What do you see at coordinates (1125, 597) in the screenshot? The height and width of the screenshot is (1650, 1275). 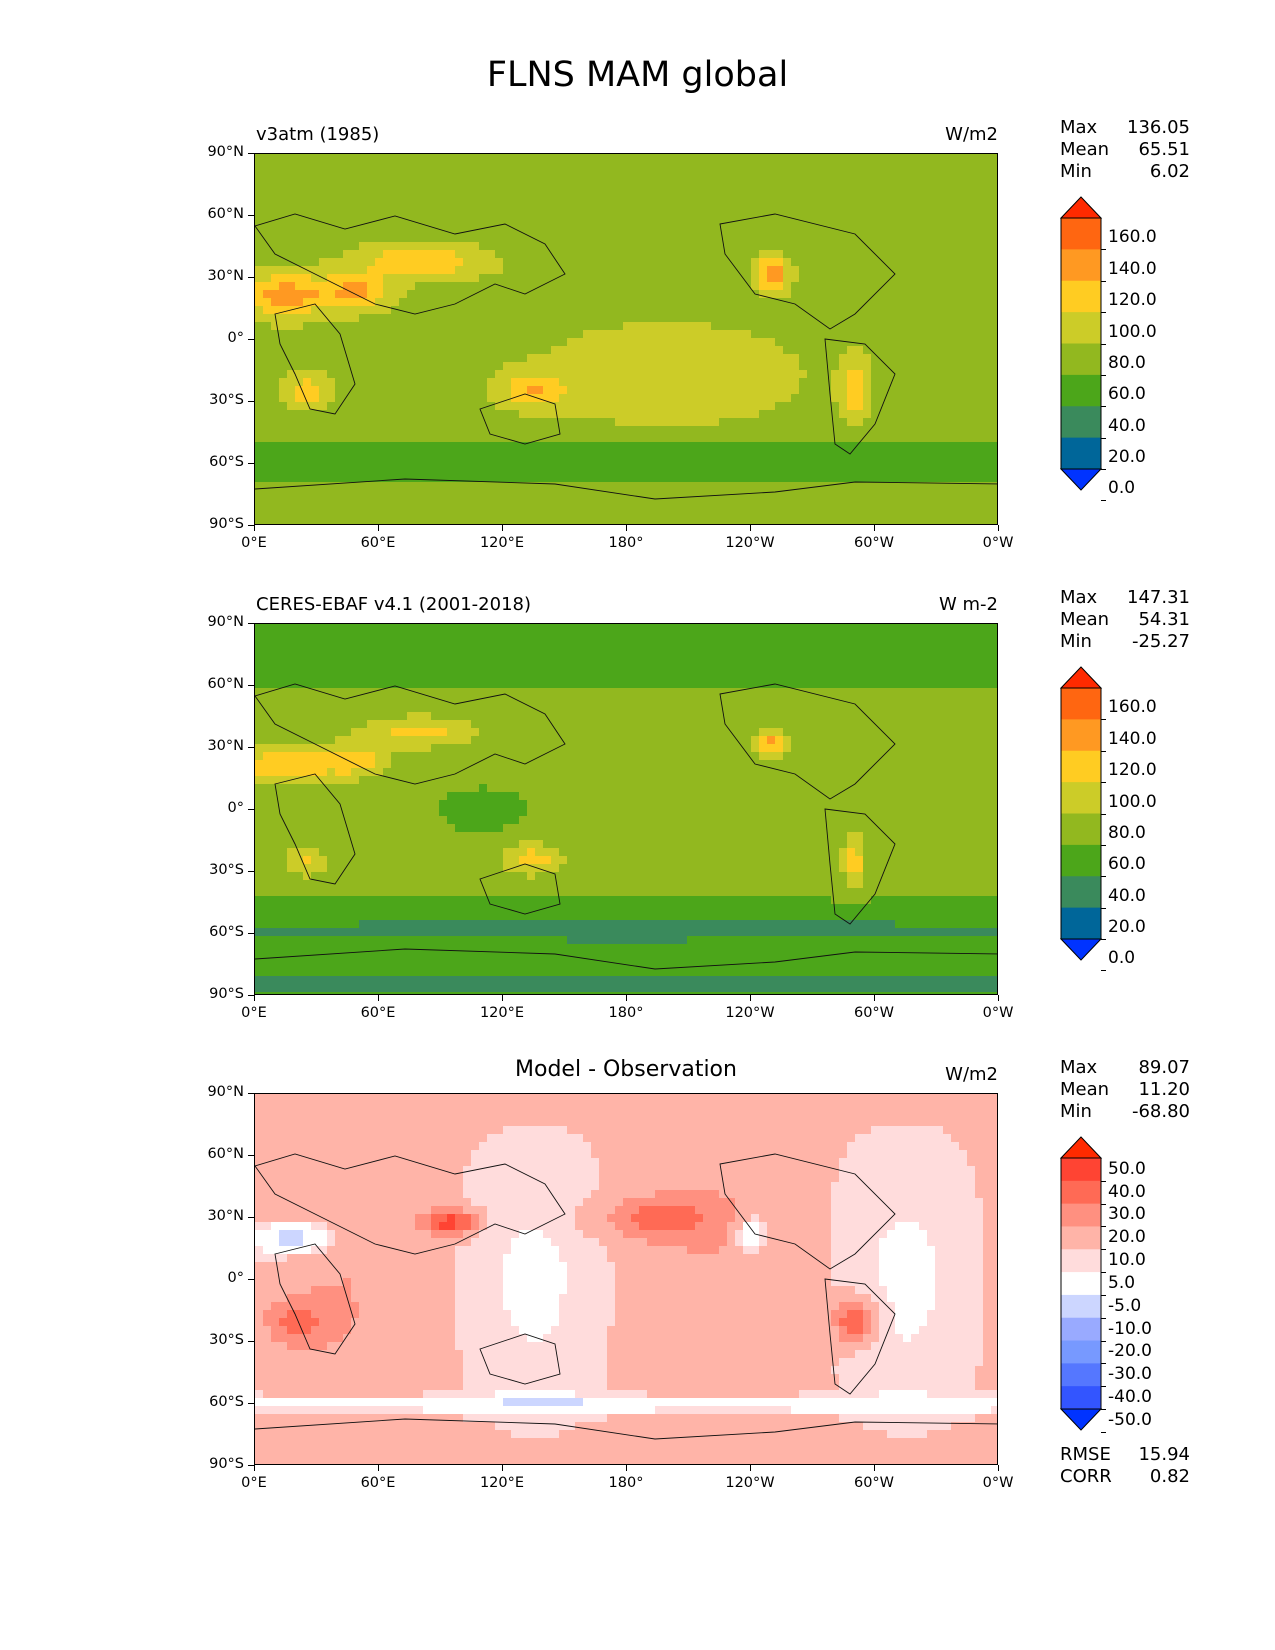 I see `stat-max: Max 147.31` at bounding box center [1125, 597].